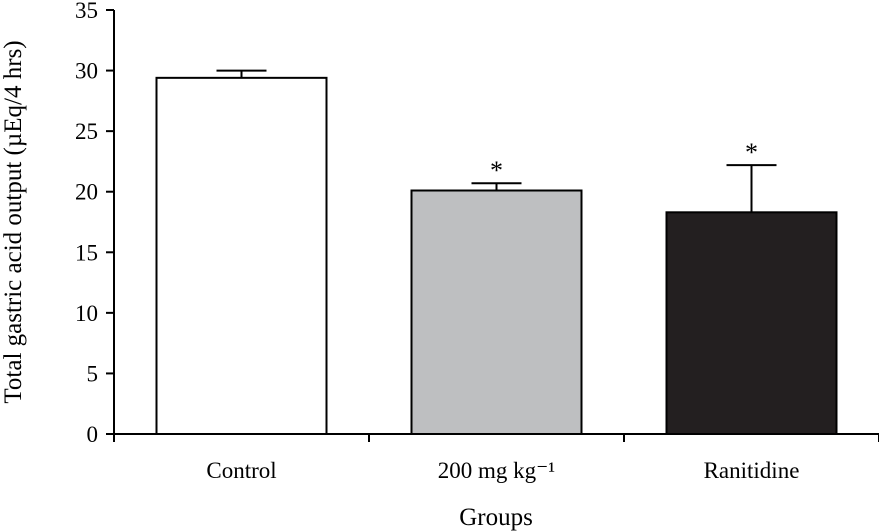  Describe the element at coordinates (86, 313) in the screenshot. I see `y-tick-label-10: 10` at that location.